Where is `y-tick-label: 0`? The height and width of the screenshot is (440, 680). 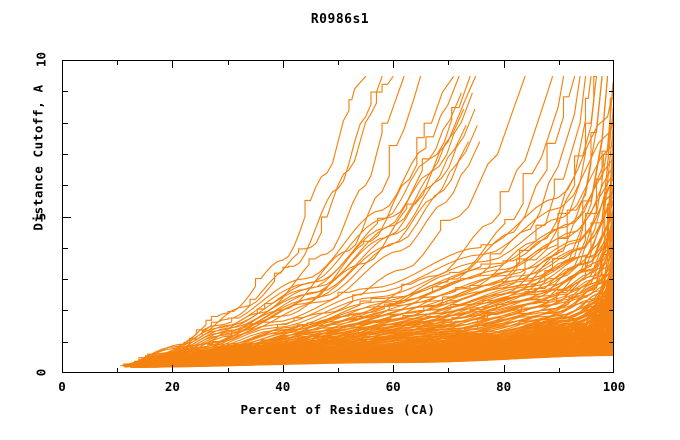
y-tick-label: 0 is located at coordinates (41, 372).